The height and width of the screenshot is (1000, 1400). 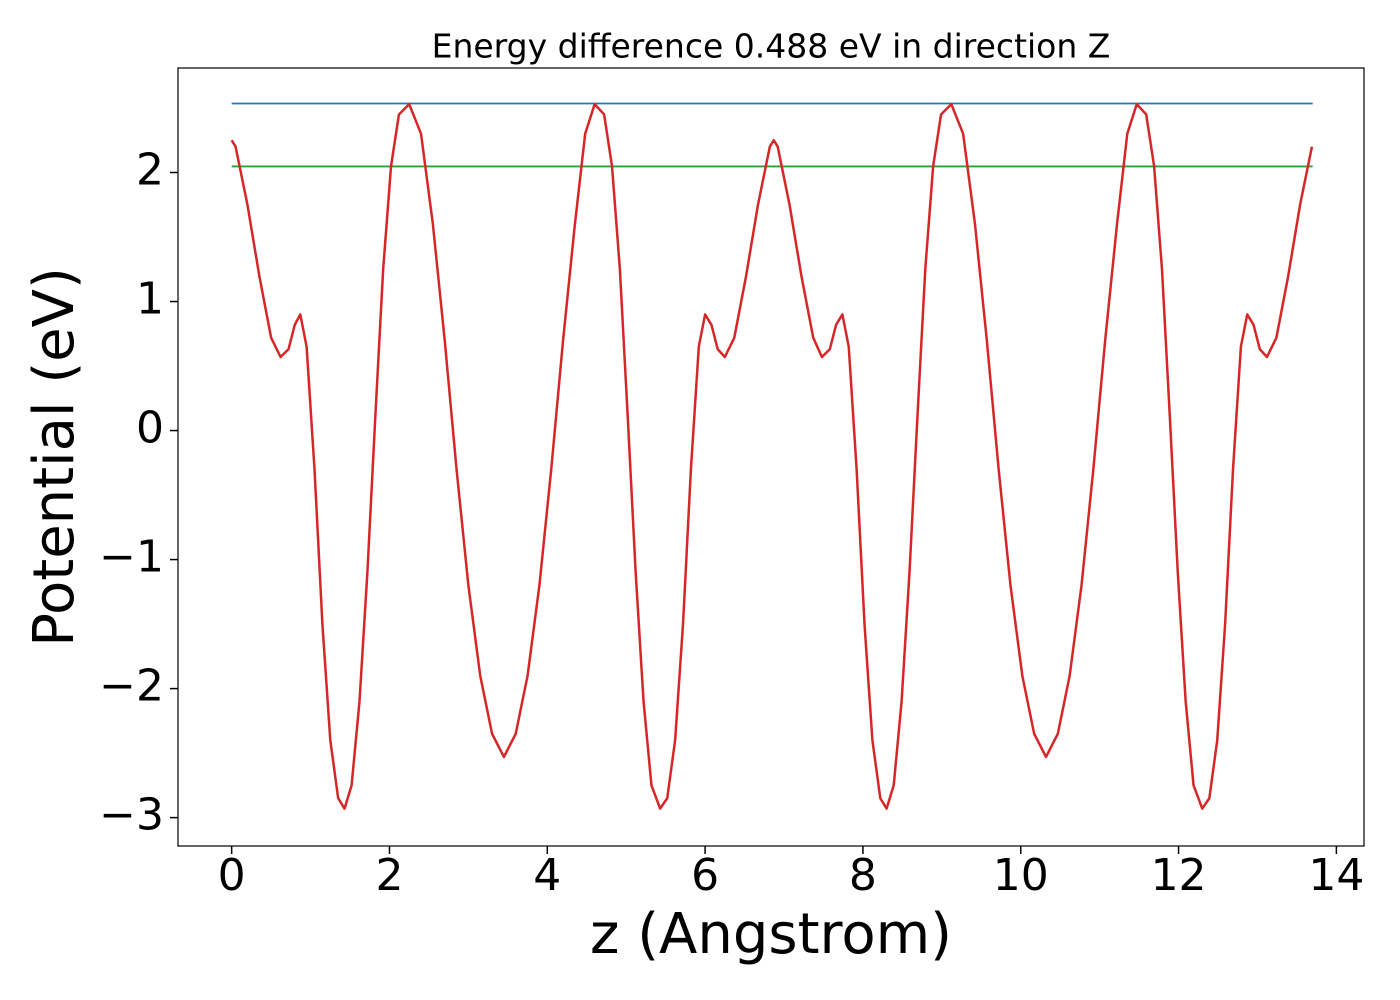 I want to click on x-tick-label: 4, so click(x=547, y=875).